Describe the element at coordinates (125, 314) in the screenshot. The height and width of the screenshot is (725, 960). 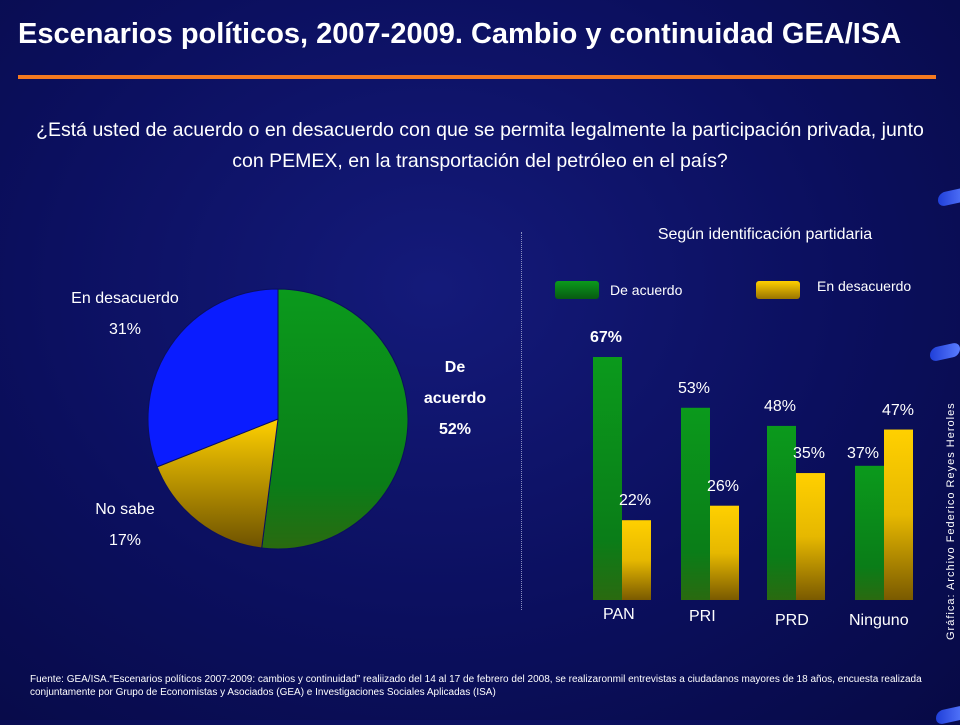
I see `pie-label-desacuerdo: En desacuerdo 31%` at that location.